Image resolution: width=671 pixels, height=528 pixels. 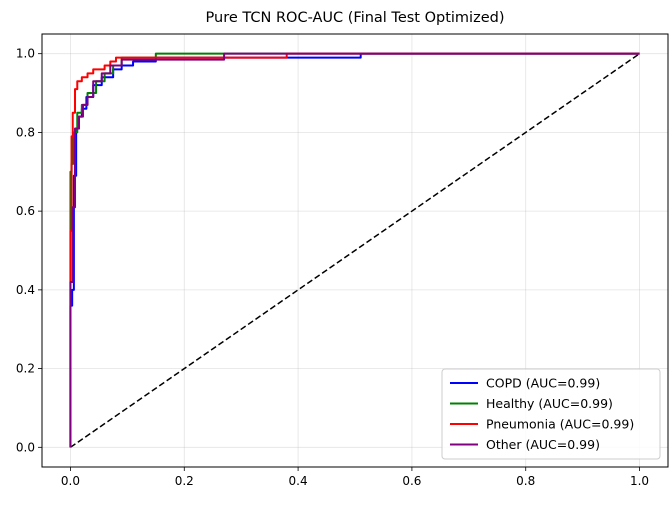 I want to click on y-tick-label: 0.6, so click(x=25, y=211).